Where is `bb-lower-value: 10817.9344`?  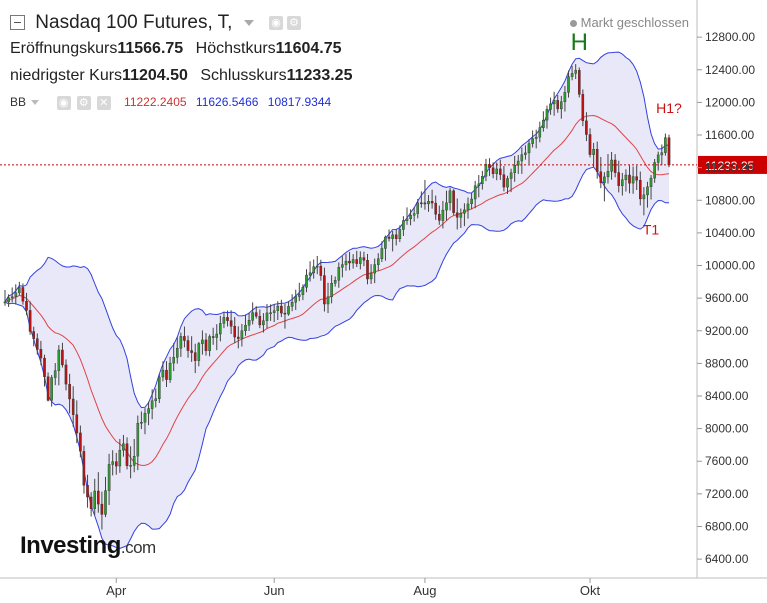 bb-lower-value: 10817.9344 is located at coordinates (299, 102).